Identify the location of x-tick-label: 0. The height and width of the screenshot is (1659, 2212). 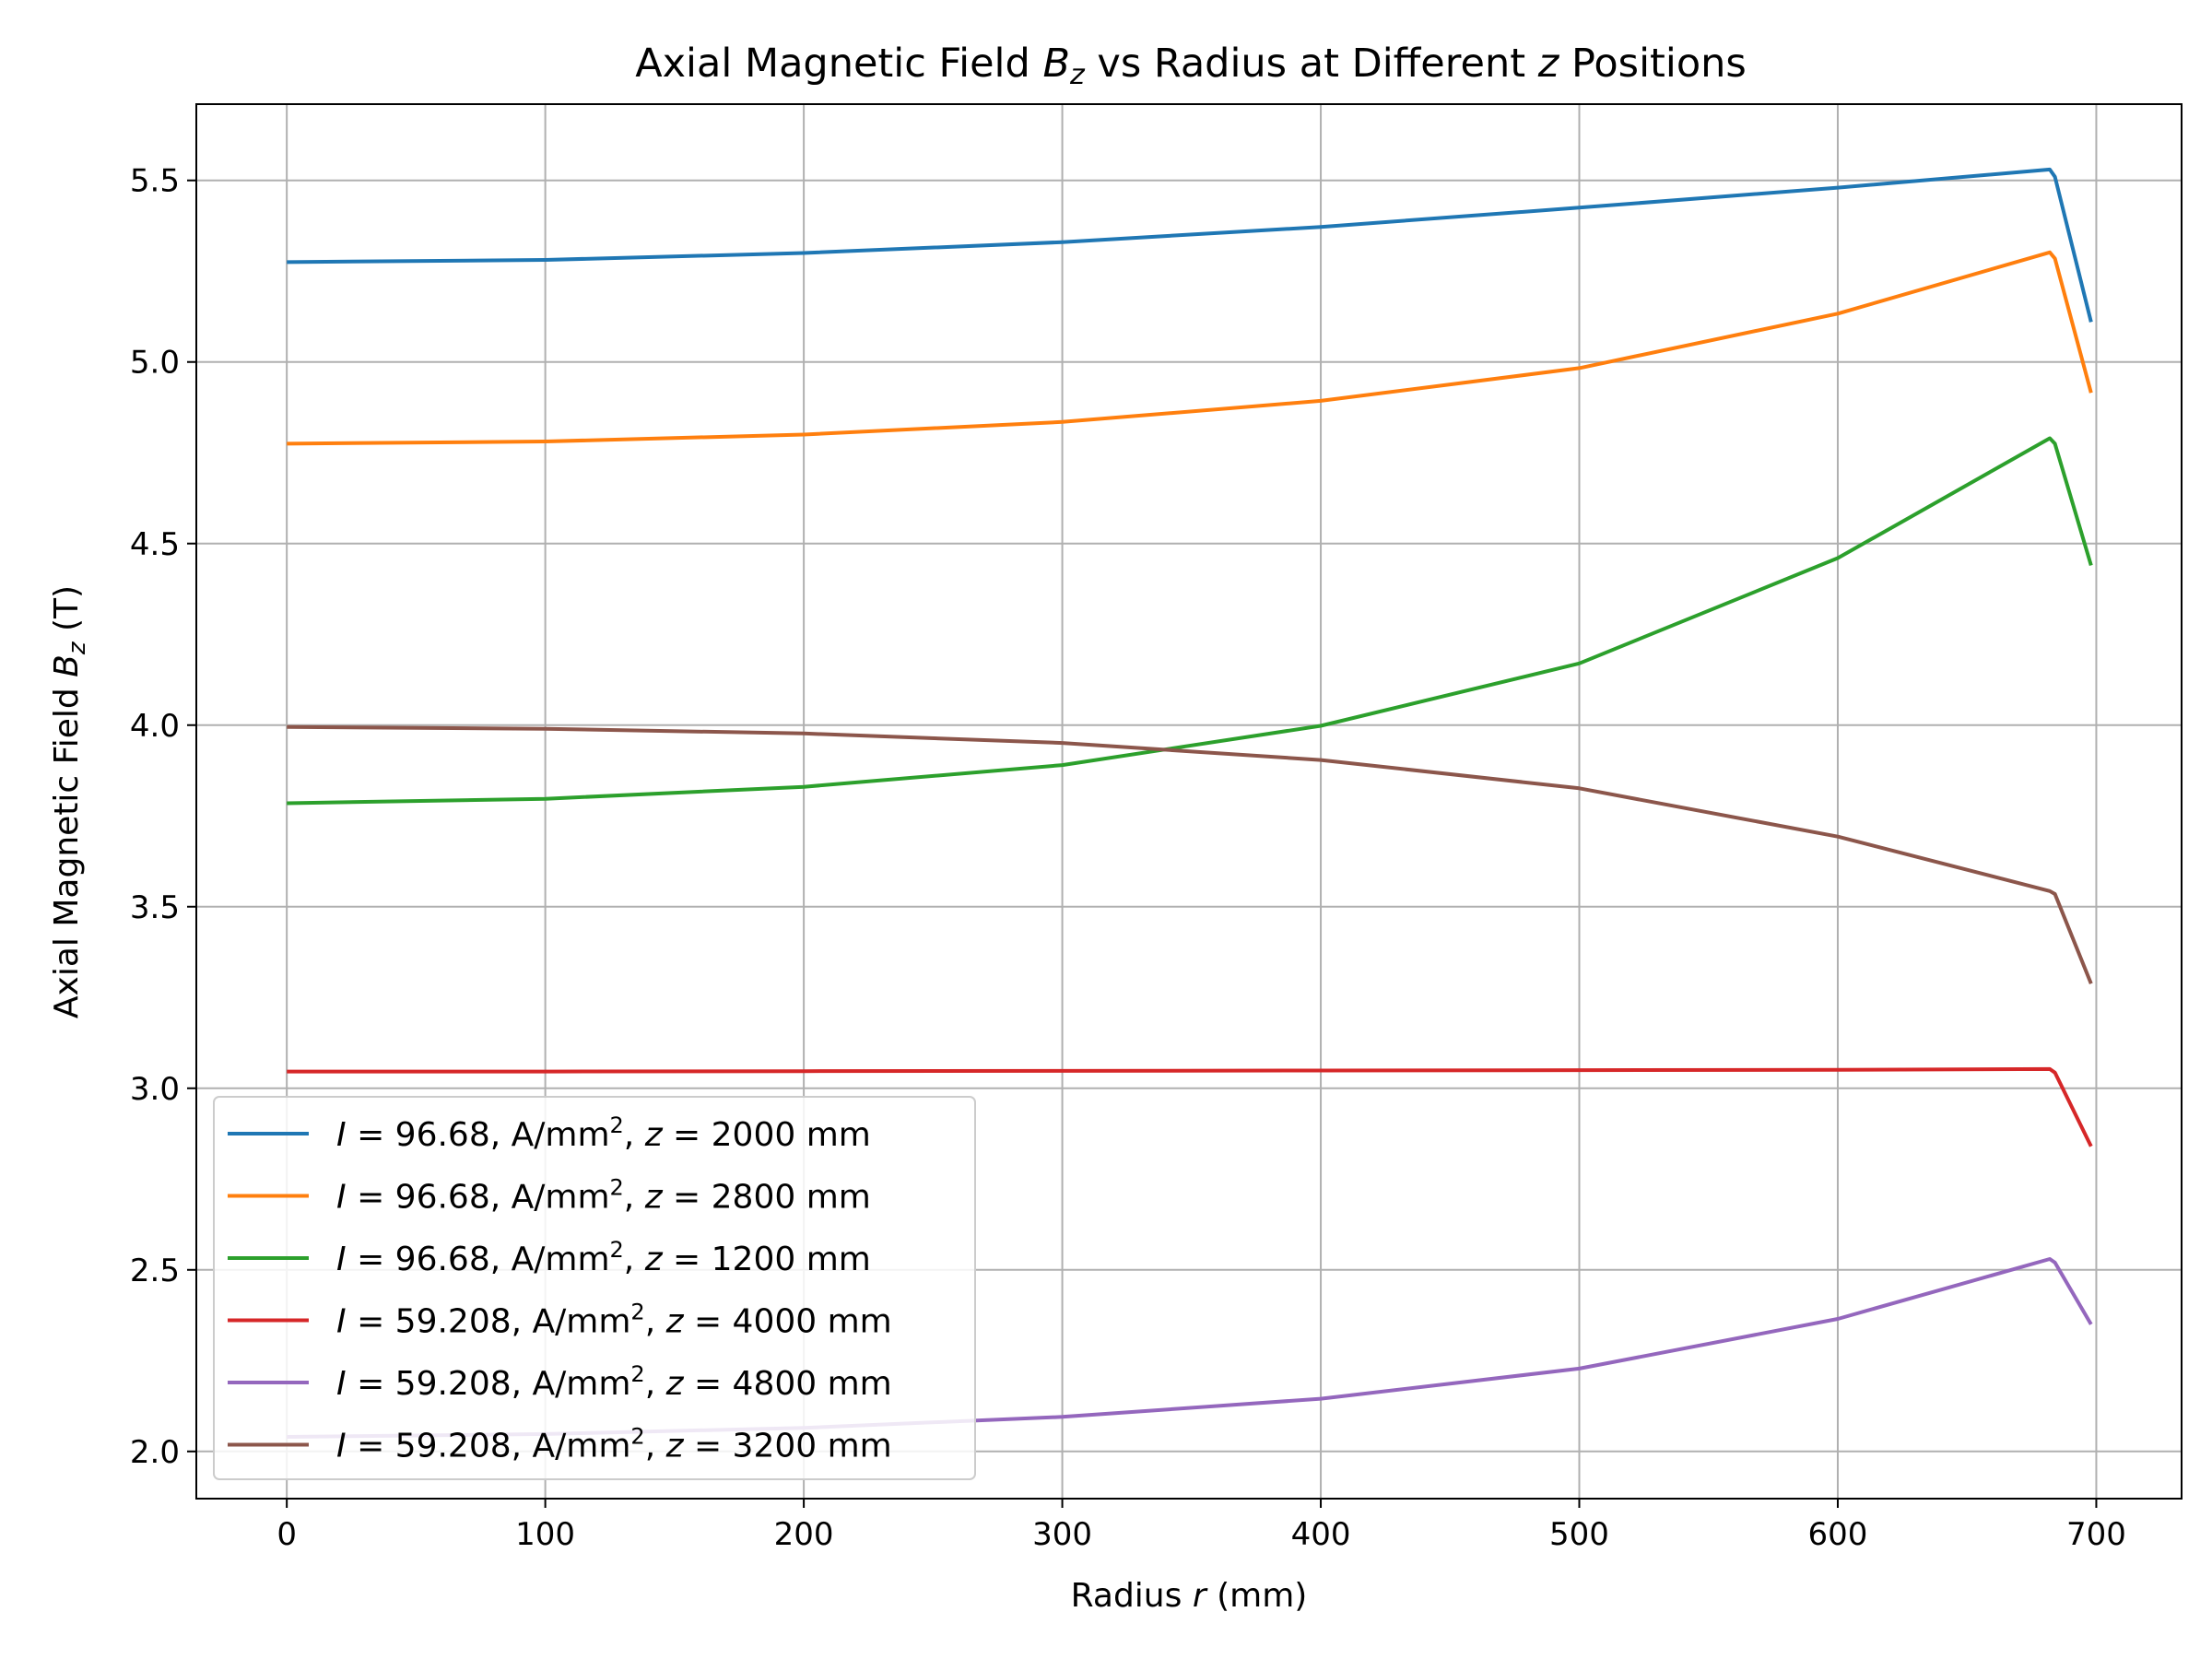
(286, 1534).